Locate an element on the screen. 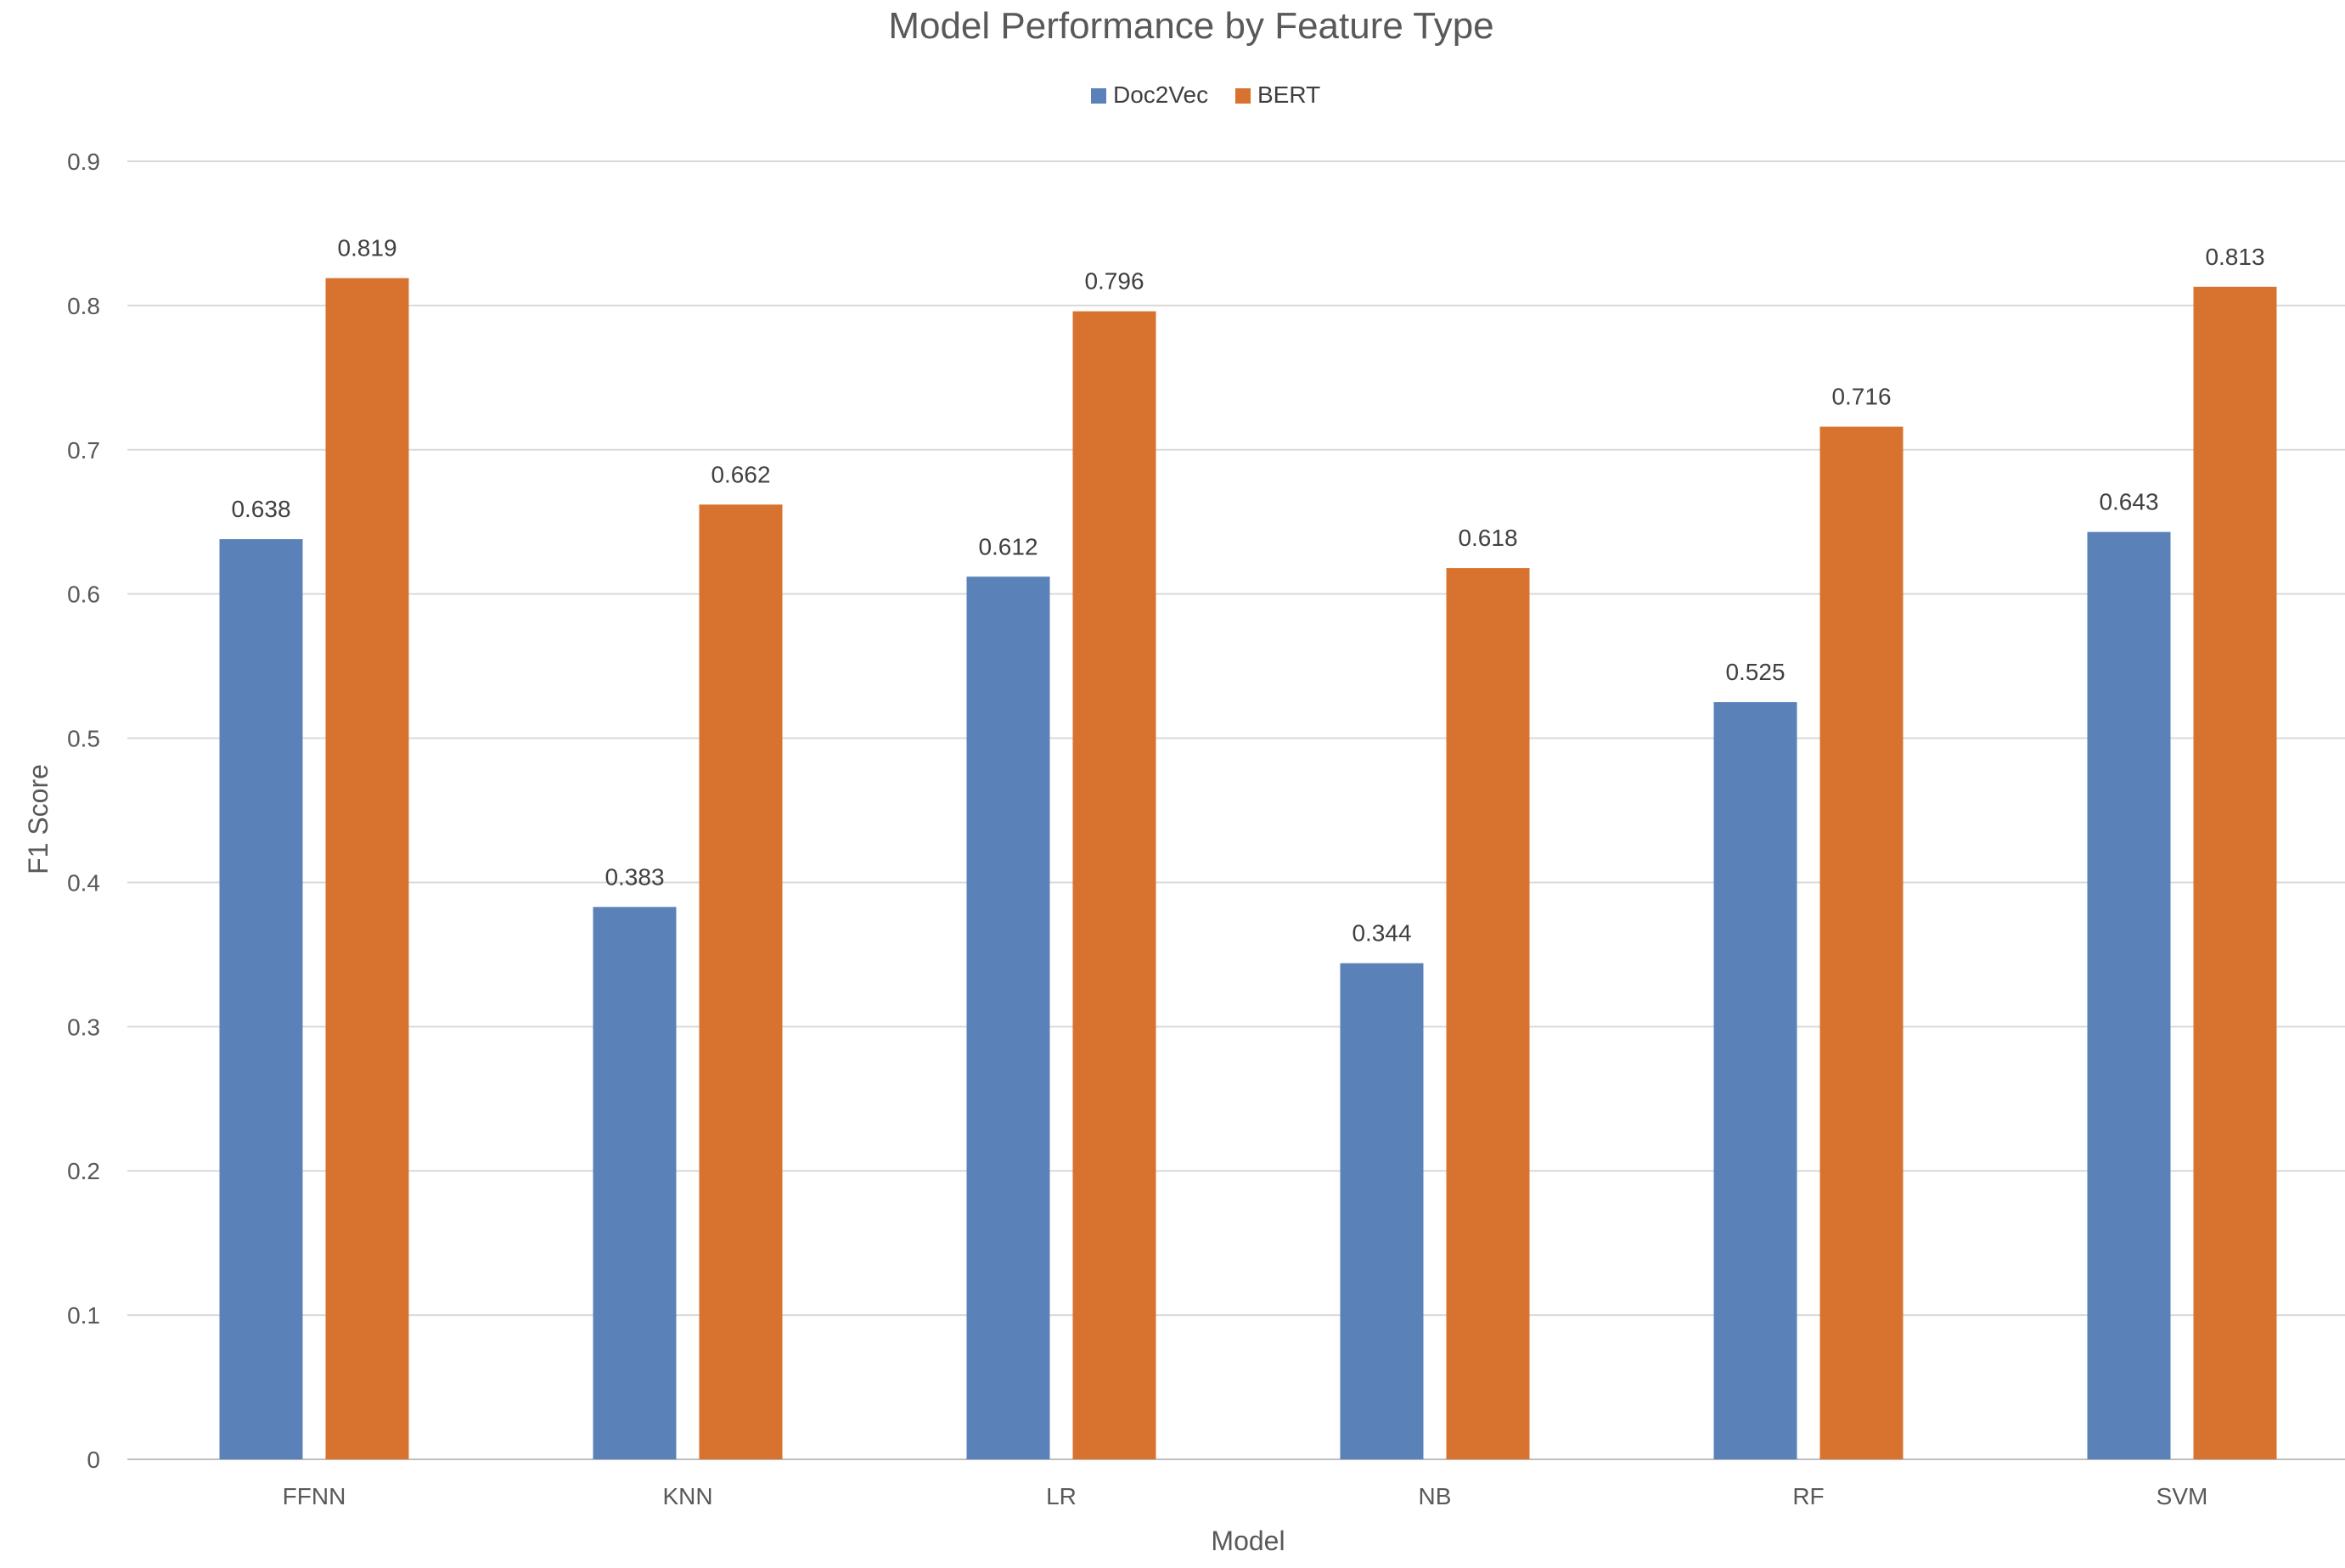  data-label: 0.383 is located at coordinates (635, 876).